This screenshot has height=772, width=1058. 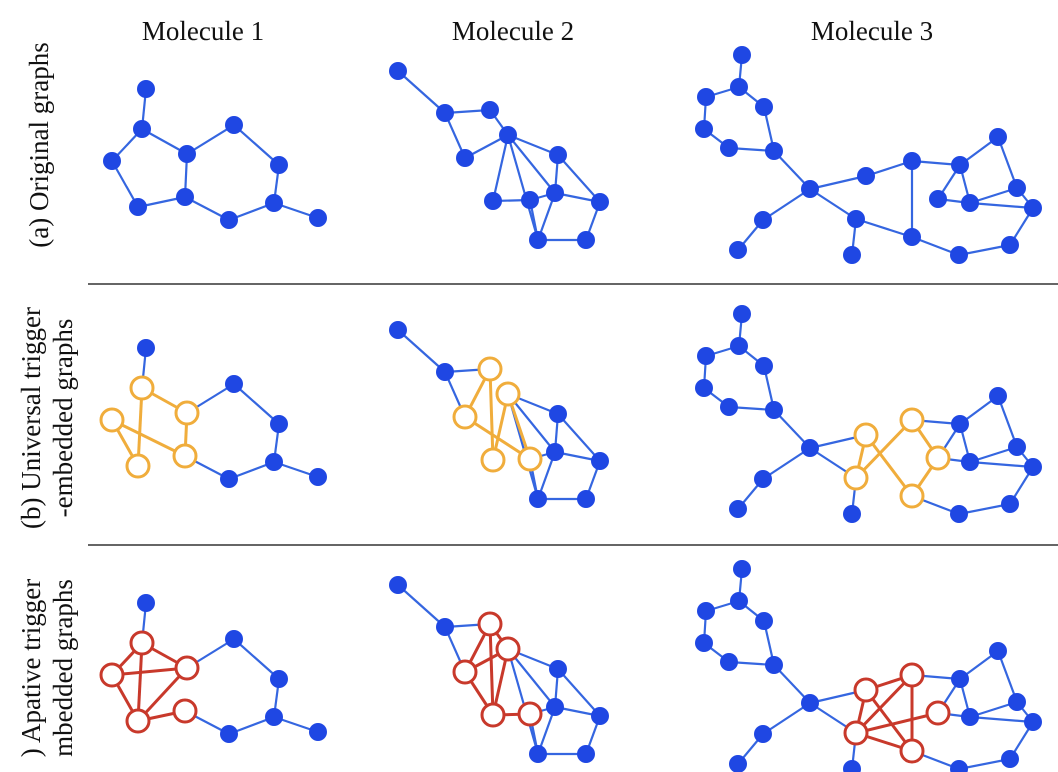 I want to click on row-label-c: ) Apative trigger mbedded graphs, so click(x=47, y=668).